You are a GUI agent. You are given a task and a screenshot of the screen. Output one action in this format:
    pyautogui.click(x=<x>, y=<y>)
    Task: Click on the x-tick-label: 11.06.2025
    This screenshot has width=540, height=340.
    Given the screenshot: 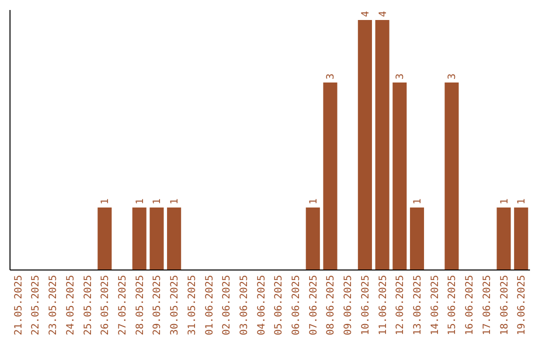 What is the action you would take?
    pyautogui.click(x=383, y=305)
    